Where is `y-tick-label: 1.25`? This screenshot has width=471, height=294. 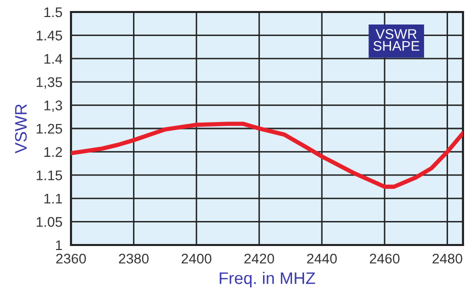
y-tick-label: 1.25 is located at coordinates (49, 129).